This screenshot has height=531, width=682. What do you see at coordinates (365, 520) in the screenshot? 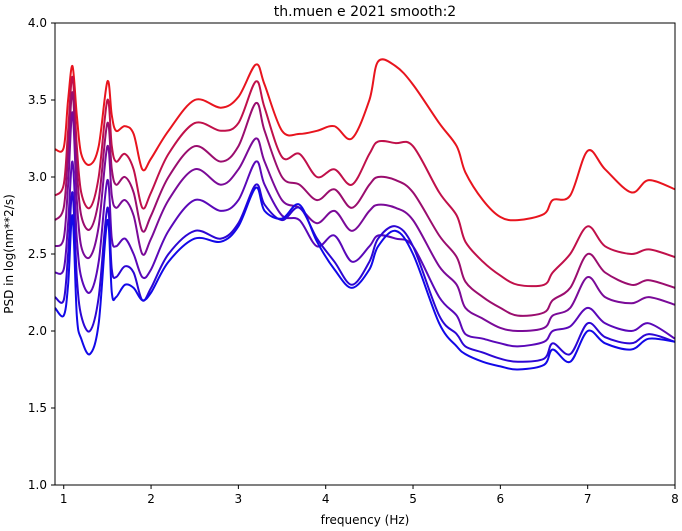
I see `x-axis-label: frequency (Hz)` at bounding box center [365, 520].